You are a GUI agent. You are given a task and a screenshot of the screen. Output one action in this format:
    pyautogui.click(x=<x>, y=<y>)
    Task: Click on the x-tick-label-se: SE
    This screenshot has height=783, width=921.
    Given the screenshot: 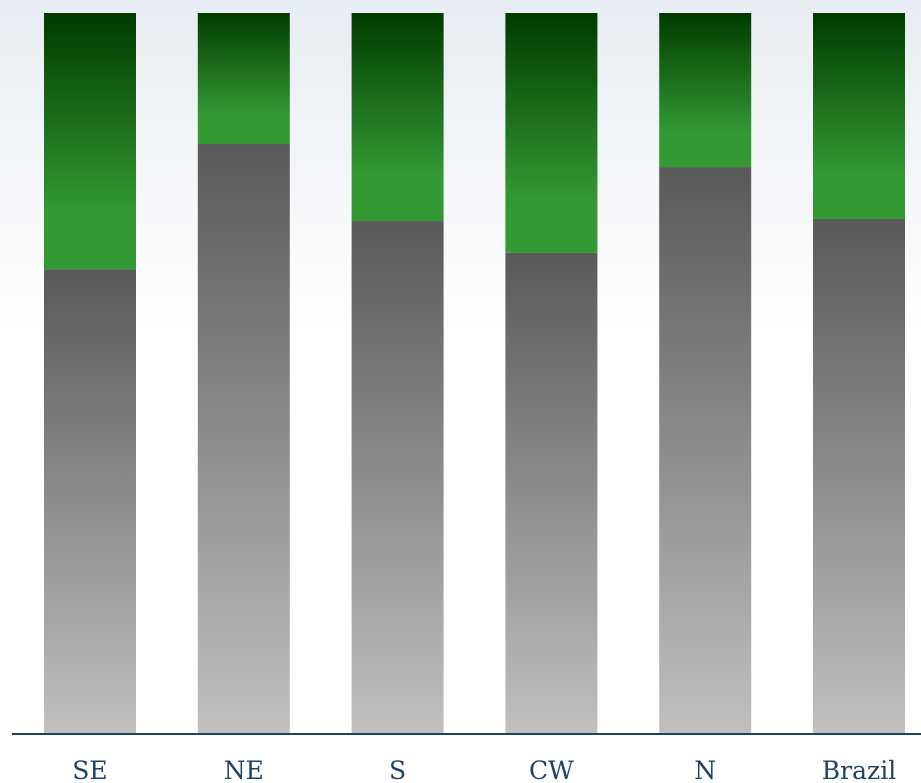 What is the action you would take?
    pyautogui.click(x=89, y=769)
    